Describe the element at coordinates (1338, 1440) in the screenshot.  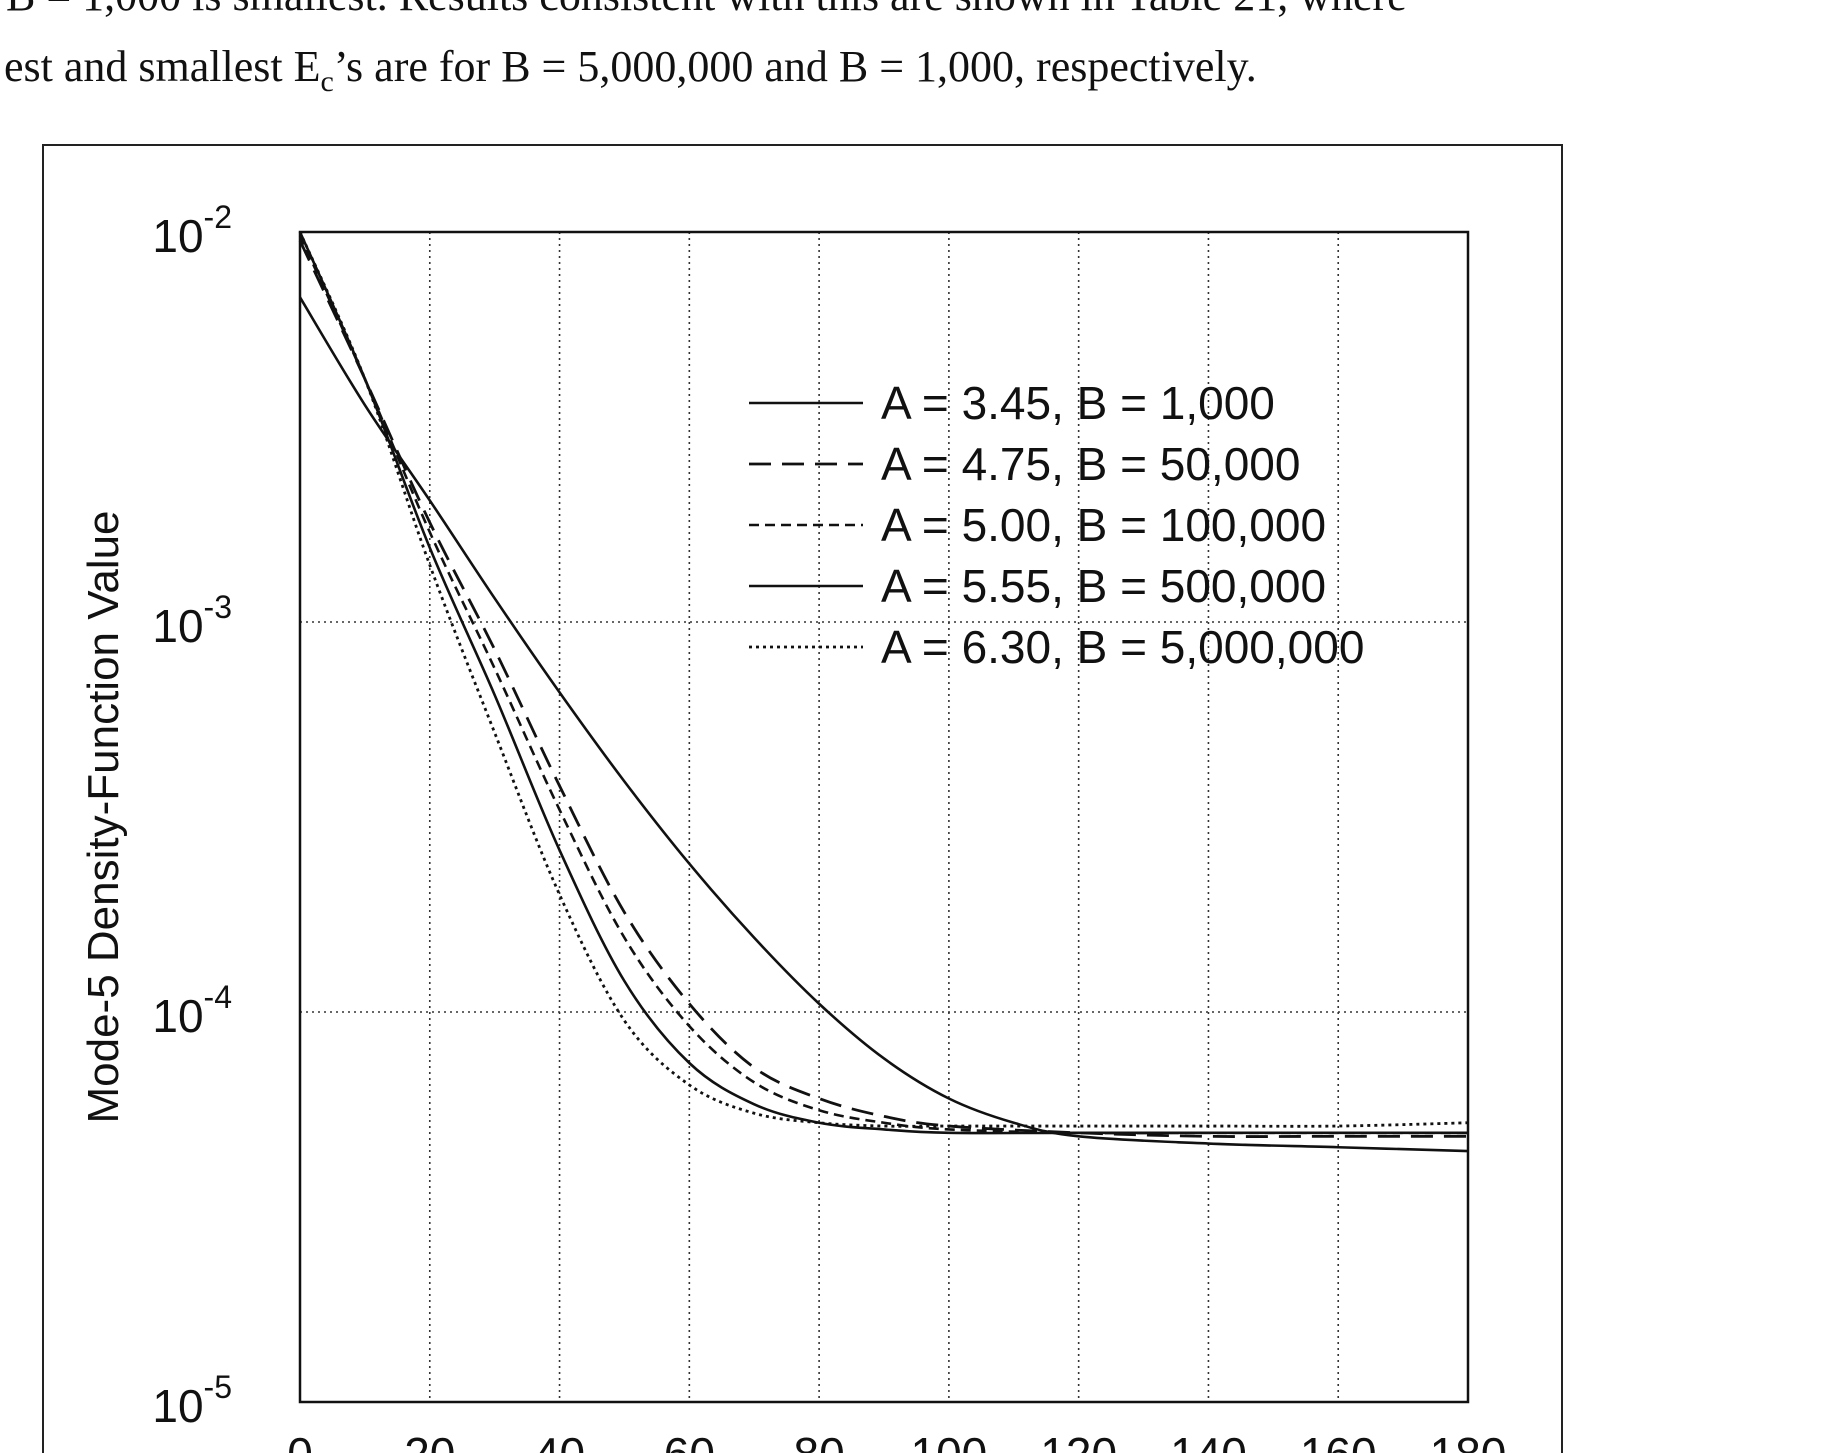
I see `x-tick-label: 160` at that location.